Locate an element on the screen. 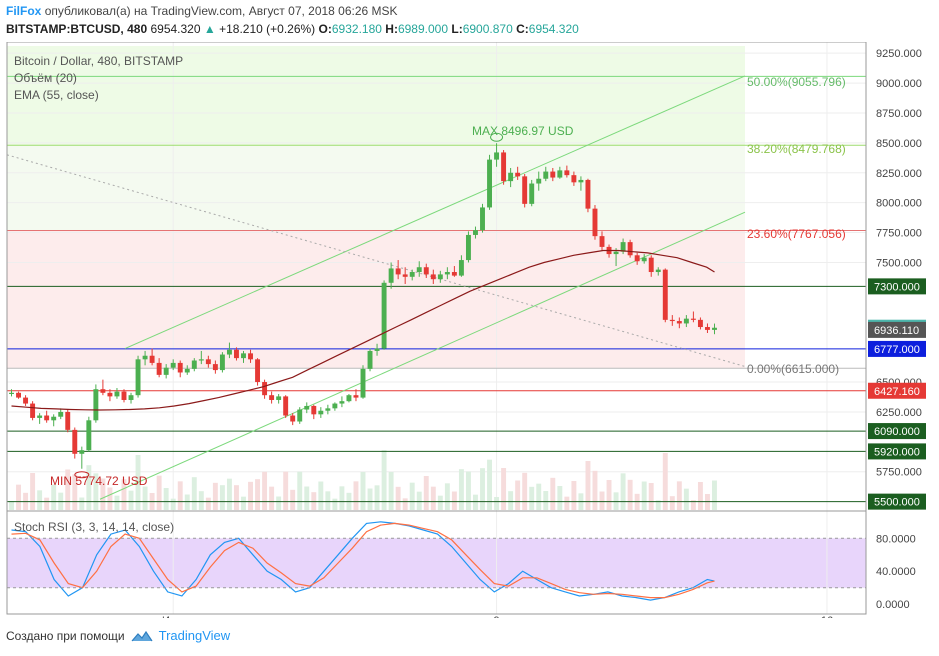 The width and height of the screenshot is (939, 656). time-tick-label: Июл is located at coordinates (173, 616).